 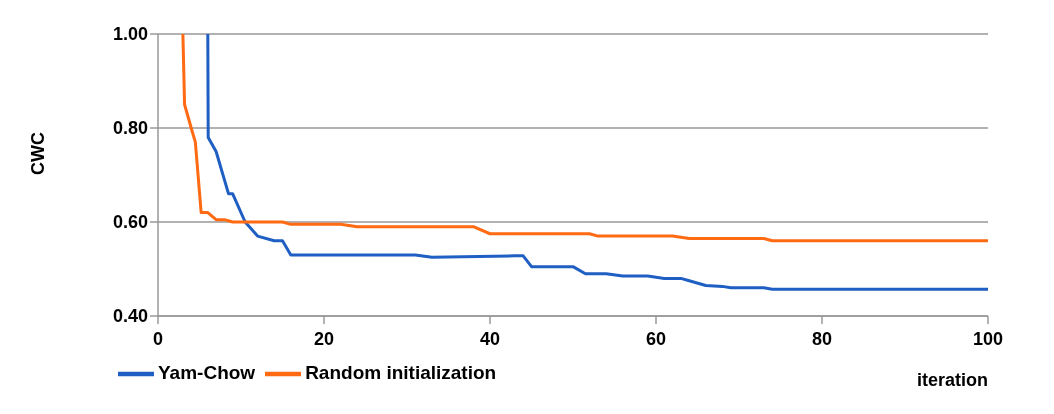 What do you see at coordinates (822, 338) in the screenshot?
I see `x-tick-label: 80` at bounding box center [822, 338].